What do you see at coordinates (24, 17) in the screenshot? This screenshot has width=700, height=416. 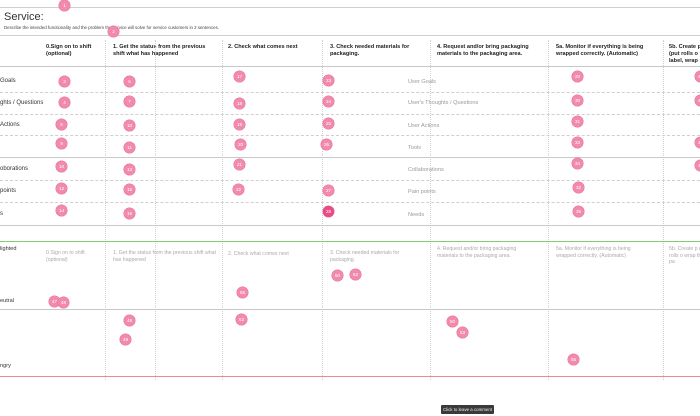 I see `service-title: Service:` at bounding box center [24, 17].